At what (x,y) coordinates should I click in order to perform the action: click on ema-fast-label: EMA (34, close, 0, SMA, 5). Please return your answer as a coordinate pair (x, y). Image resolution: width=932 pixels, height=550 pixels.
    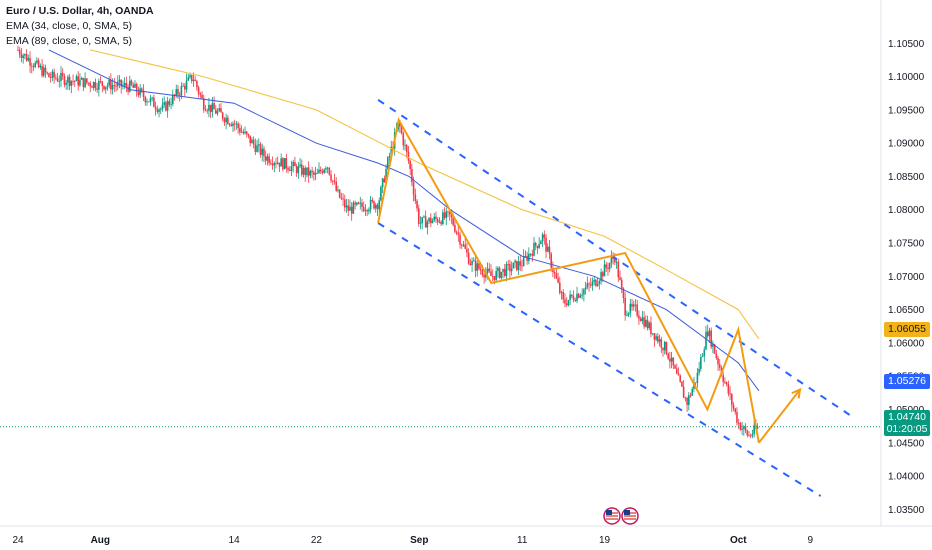
    Looking at the image, I should click on (80, 26).